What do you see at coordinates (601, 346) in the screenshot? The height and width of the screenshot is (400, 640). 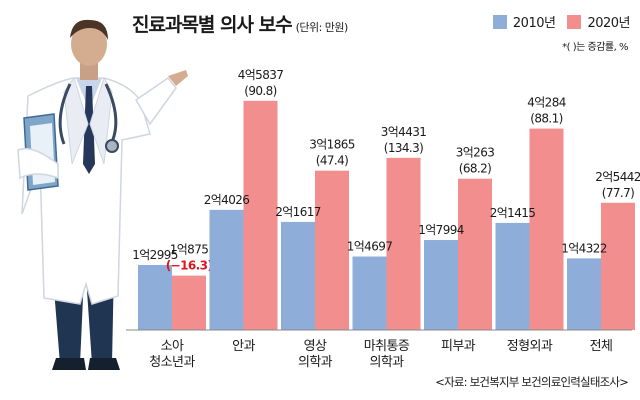 I see `category-label-6: 전체` at bounding box center [601, 346].